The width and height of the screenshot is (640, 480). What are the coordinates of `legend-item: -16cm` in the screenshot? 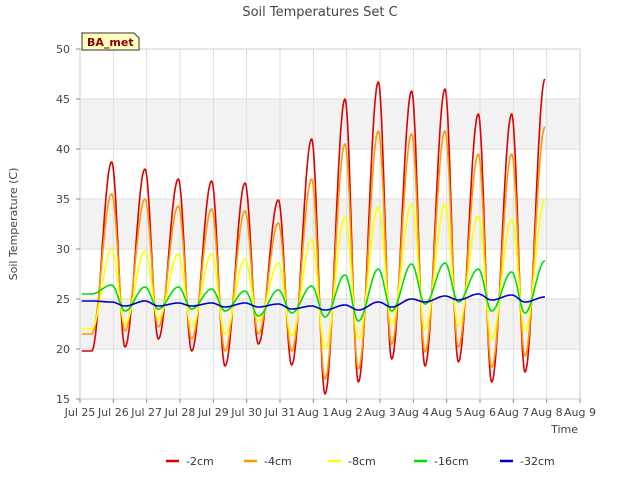 It's located at (441, 461).